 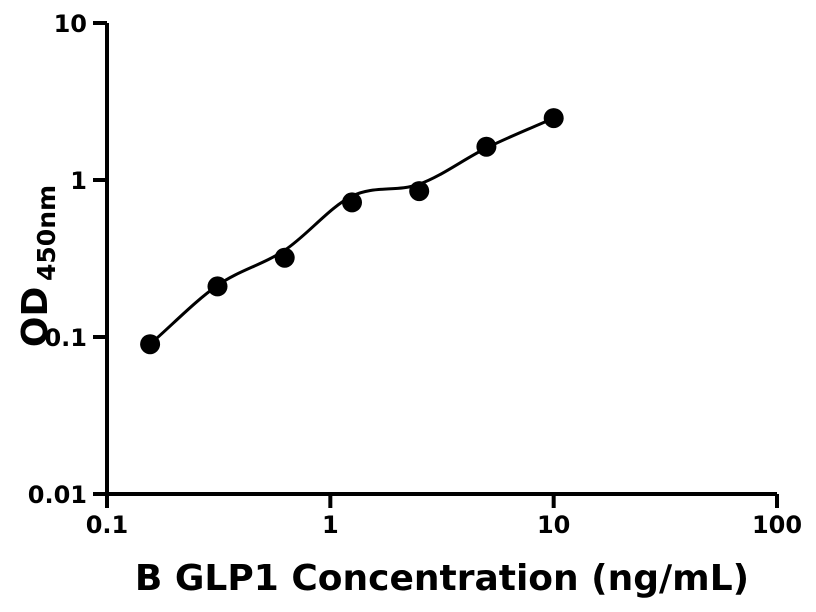 What do you see at coordinates (65, 338) in the screenshot?
I see `y-tick-label: 0.1` at bounding box center [65, 338].